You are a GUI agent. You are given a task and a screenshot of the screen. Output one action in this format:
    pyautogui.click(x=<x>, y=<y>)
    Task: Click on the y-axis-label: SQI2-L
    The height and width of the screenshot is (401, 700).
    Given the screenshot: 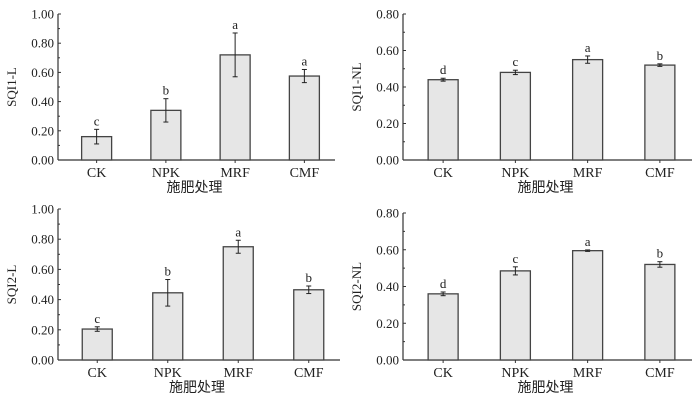 What is the action you would take?
    pyautogui.click(x=11, y=285)
    